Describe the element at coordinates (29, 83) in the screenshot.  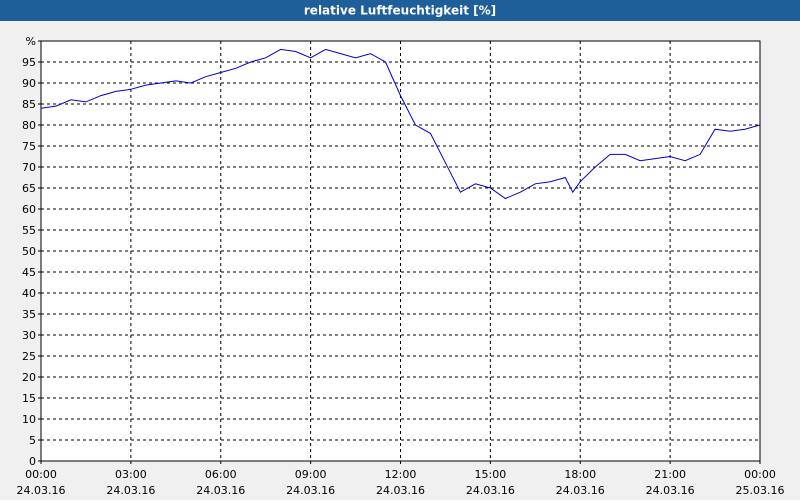
I see `y-tick-label: 90` at that location.